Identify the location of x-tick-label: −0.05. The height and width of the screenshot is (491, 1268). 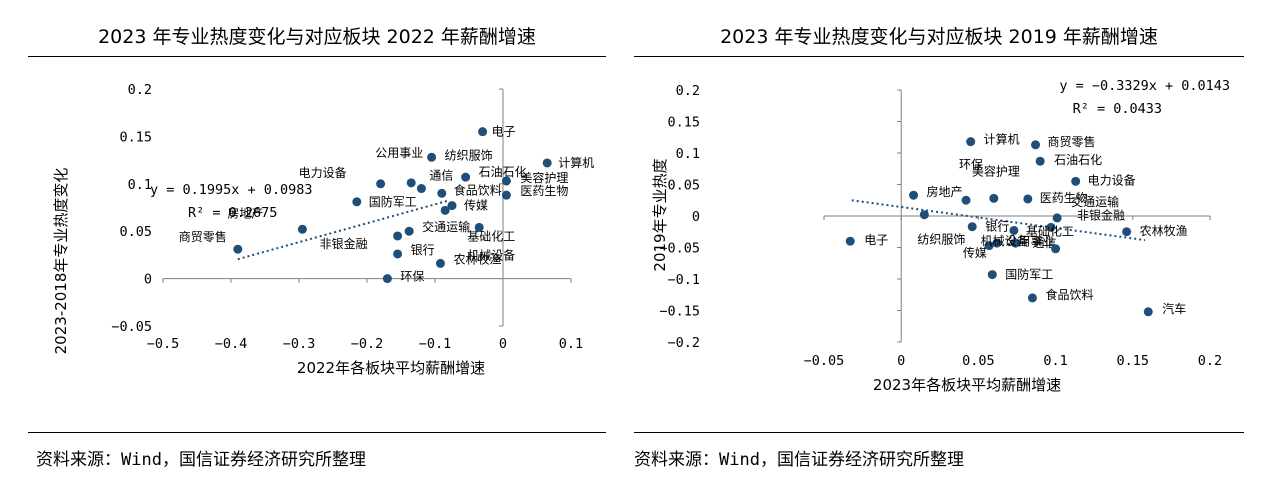
(824, 361).